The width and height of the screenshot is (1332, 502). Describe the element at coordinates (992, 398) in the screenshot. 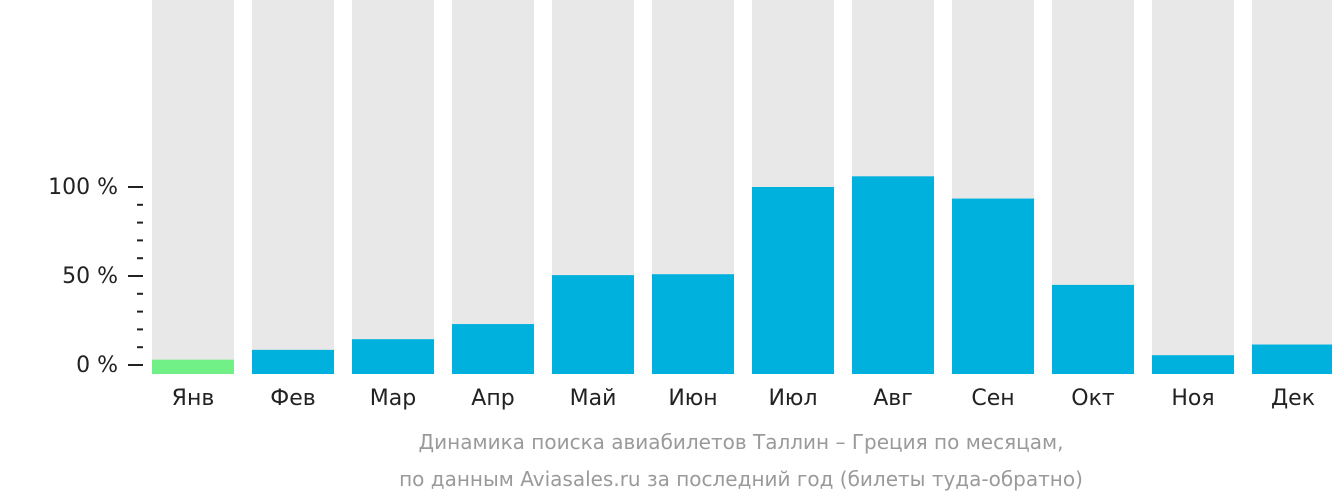

I see `x-tick-label: Сен` at that location.